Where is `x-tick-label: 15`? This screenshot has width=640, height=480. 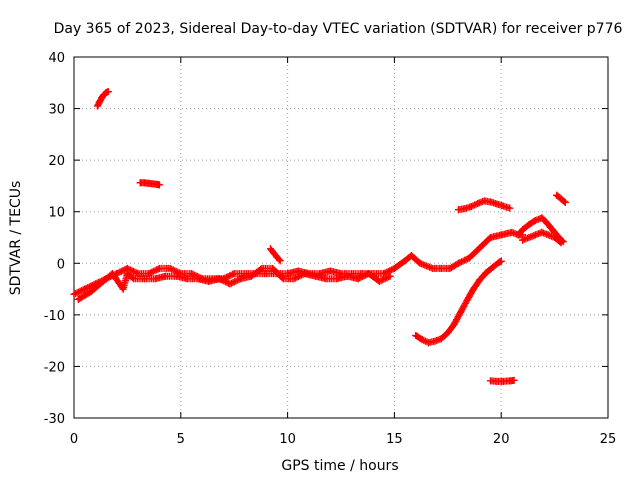 x-tick-label: 15 is located at coordinates (394, 439).